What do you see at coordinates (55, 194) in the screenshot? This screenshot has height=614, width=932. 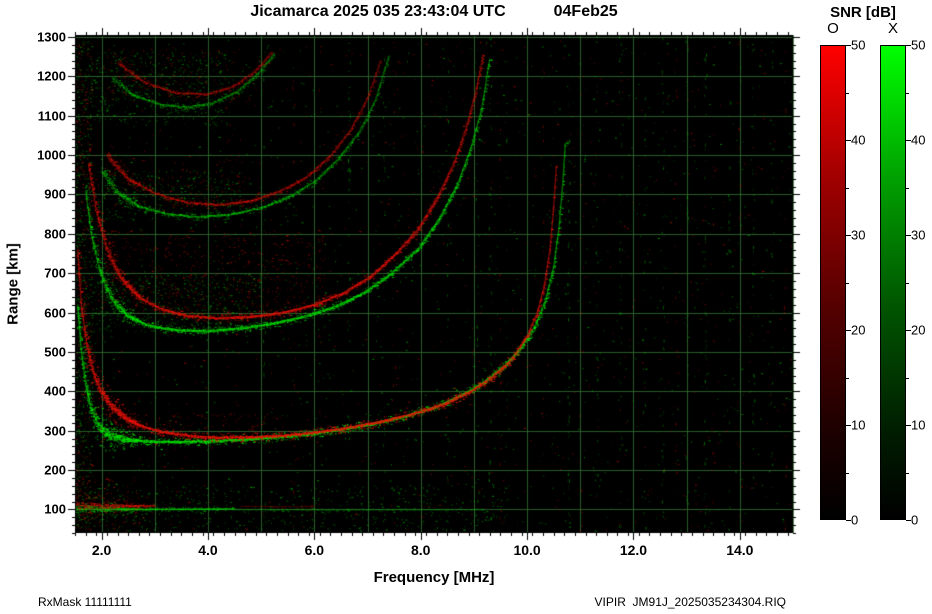 I see `y-axis-tick-label: 900` at bounding box center [55, 194].